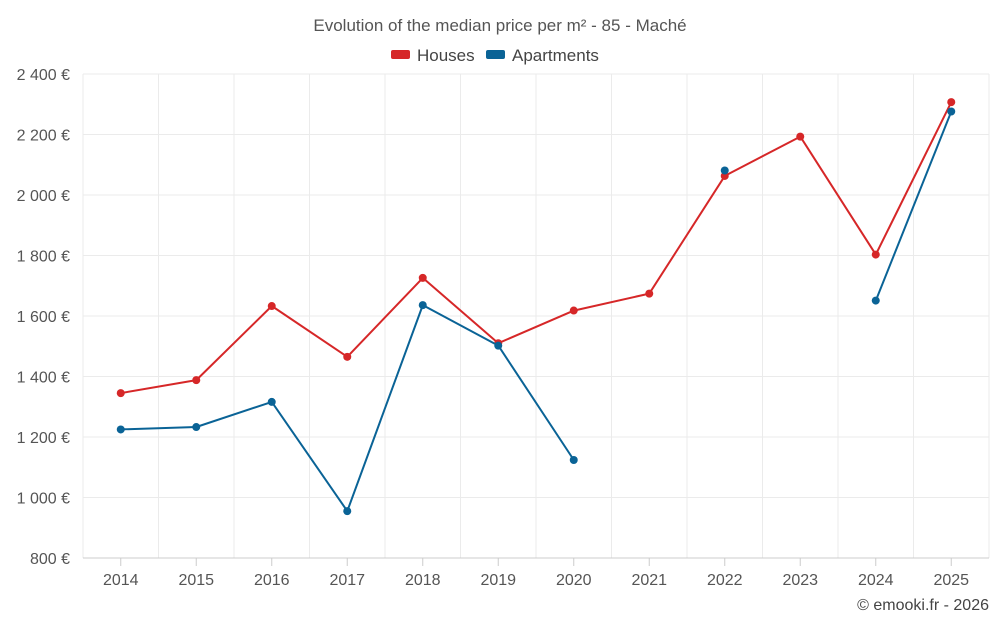  I want to click on legend-swatch-apartments, so click(495, 54).